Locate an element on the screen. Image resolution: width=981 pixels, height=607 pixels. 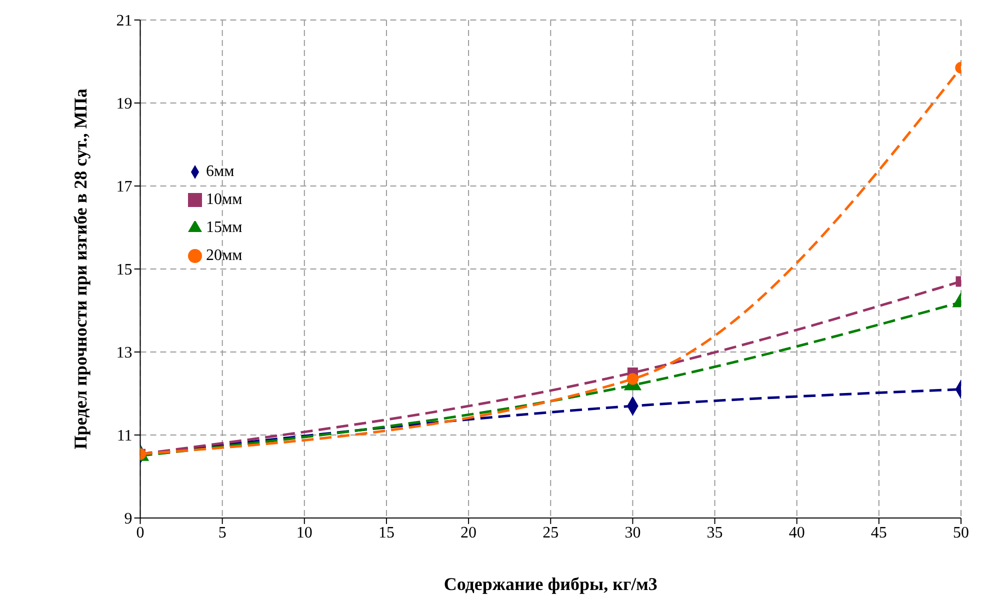
y-axis-title: Предел прочности при изгибе в 28 сут., МПа is located at coordinates (80, 269).